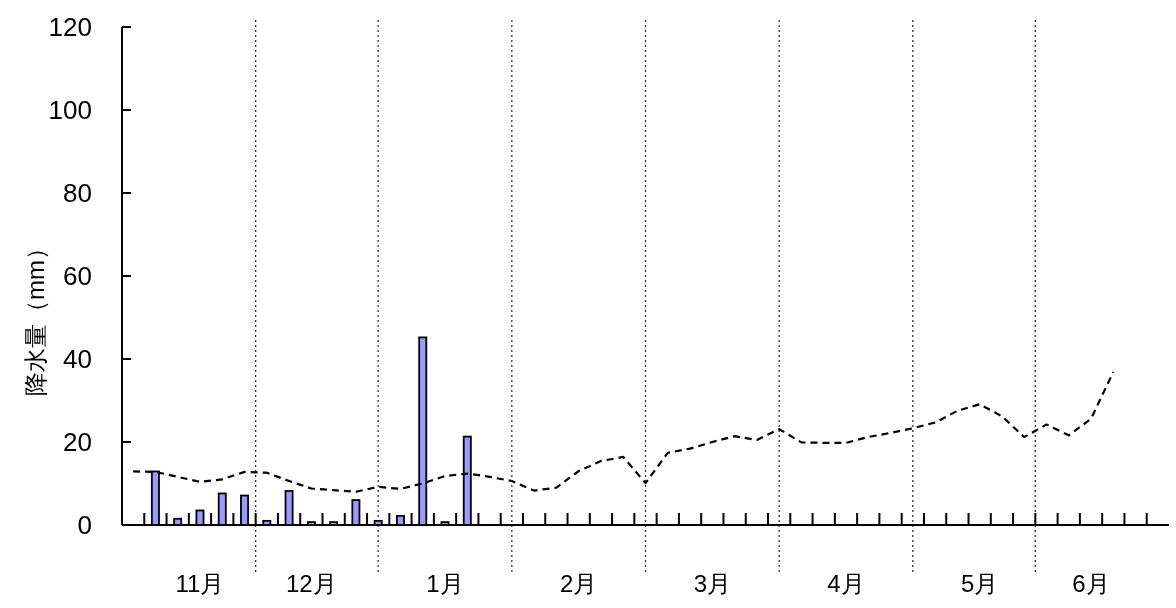 The width and height of the screenshot is (1176, 608). Describe the element at coordinates (70, 110) in the screenshot. I see `y-tick-label: 100` at that location.